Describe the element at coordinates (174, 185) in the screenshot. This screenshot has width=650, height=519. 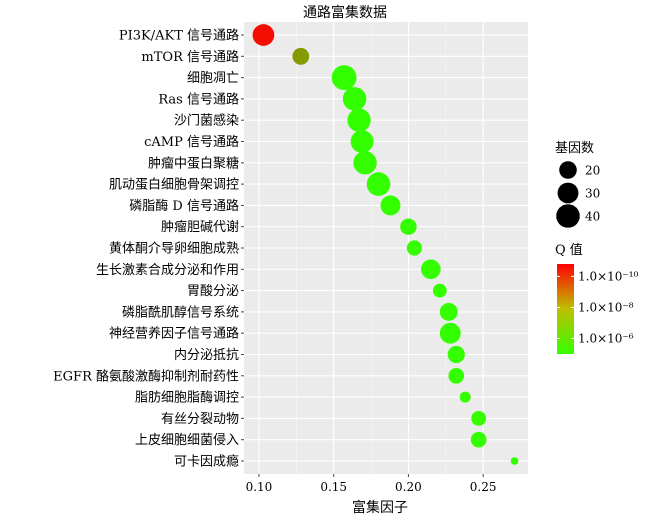
I see `y-tick-label: 肌动蛋白细胞骨架调控` at that location.